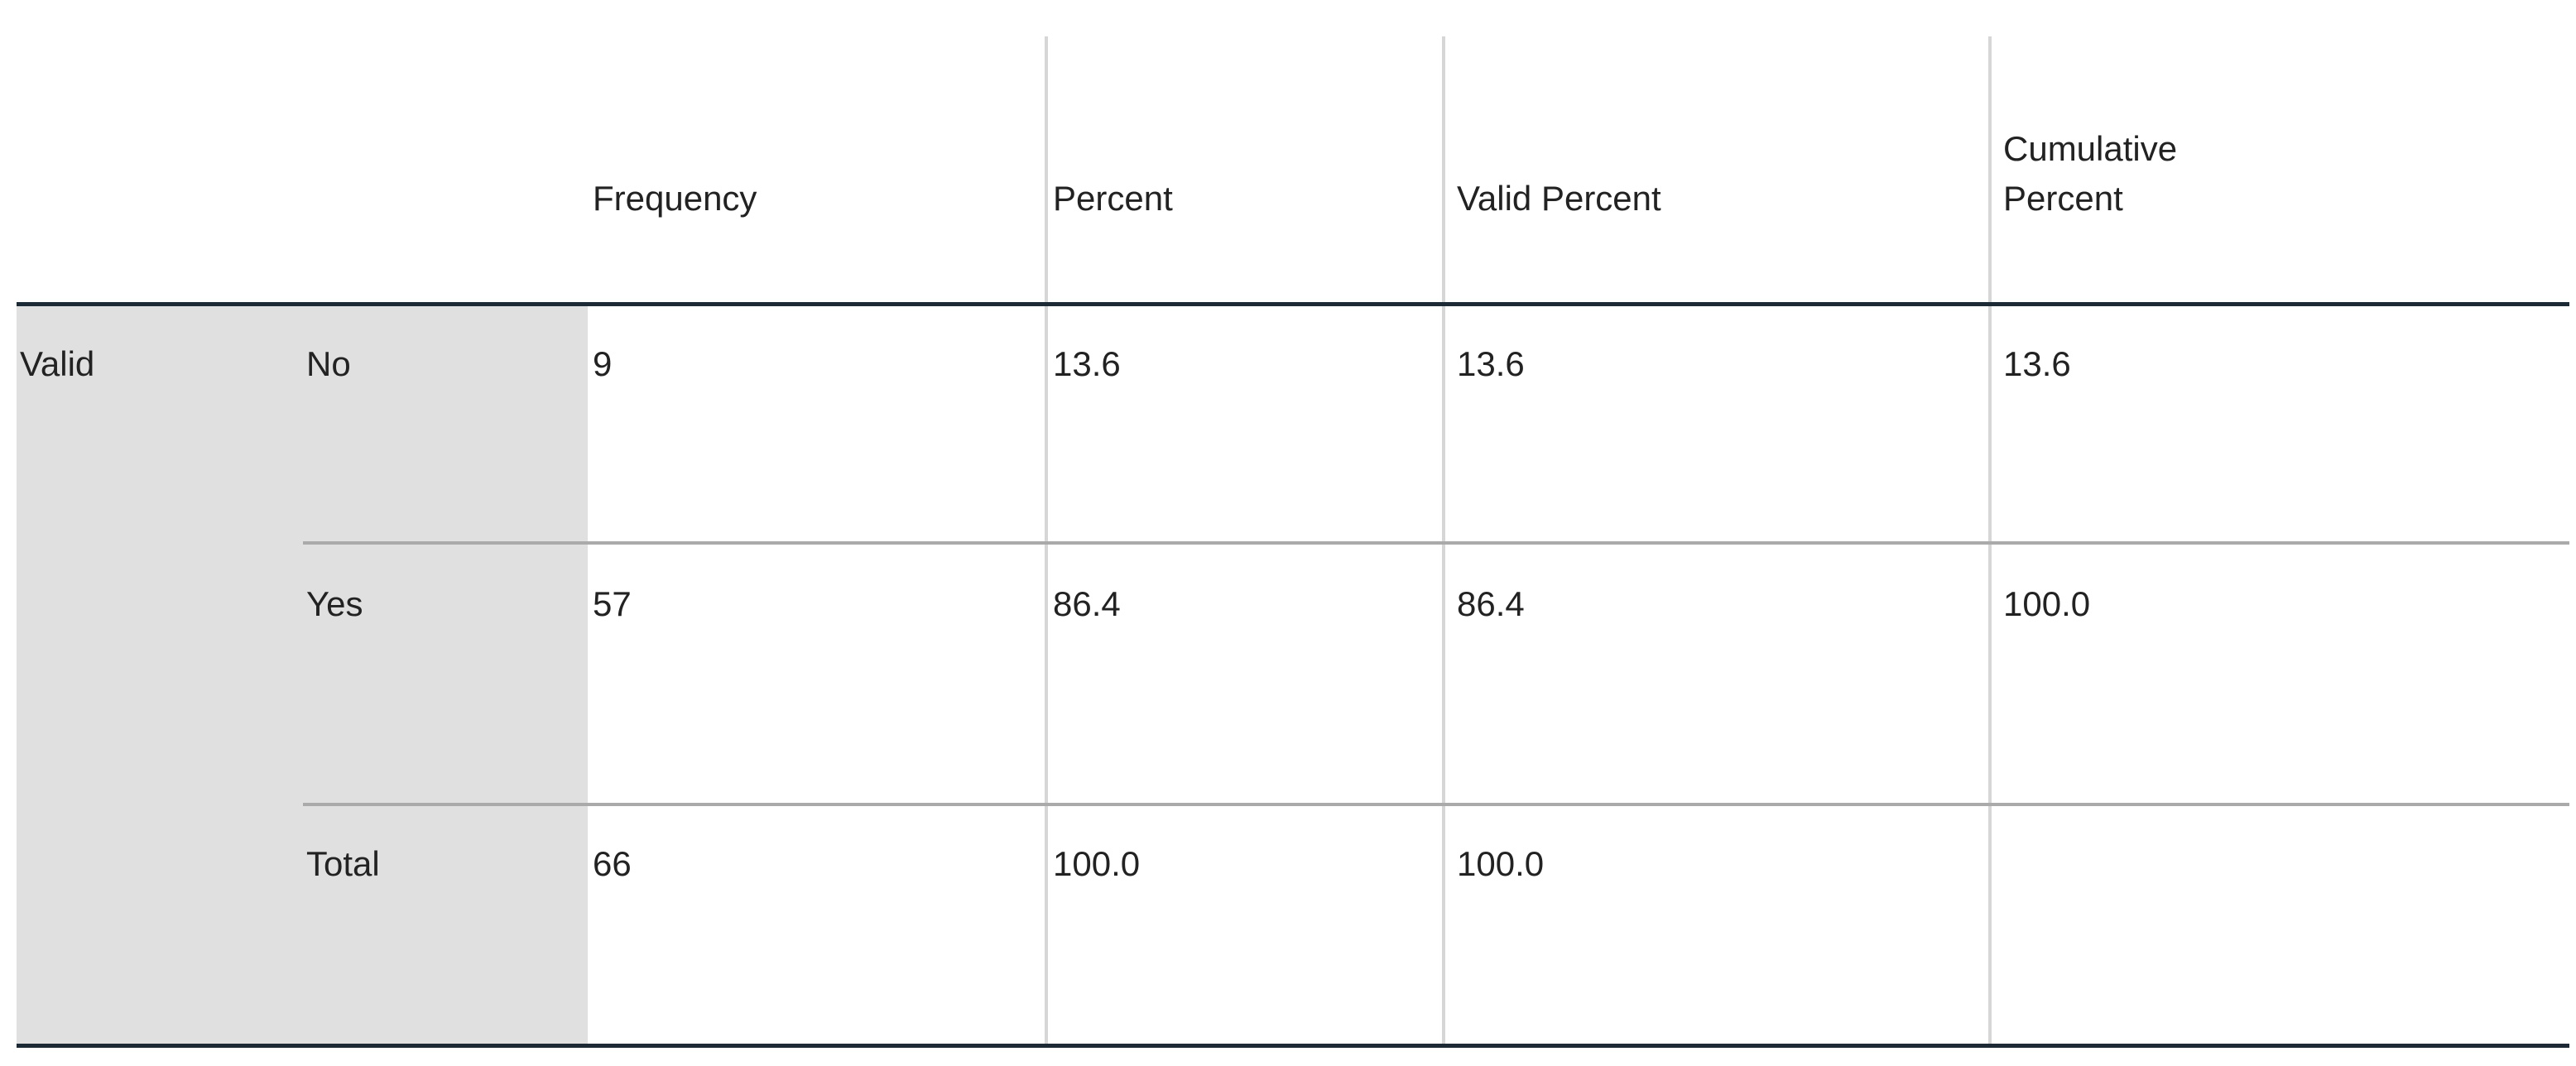 Image resolution: width=2576 pixels, height=1066 pixels. I want to click on cell: 66, so click(612, 864).